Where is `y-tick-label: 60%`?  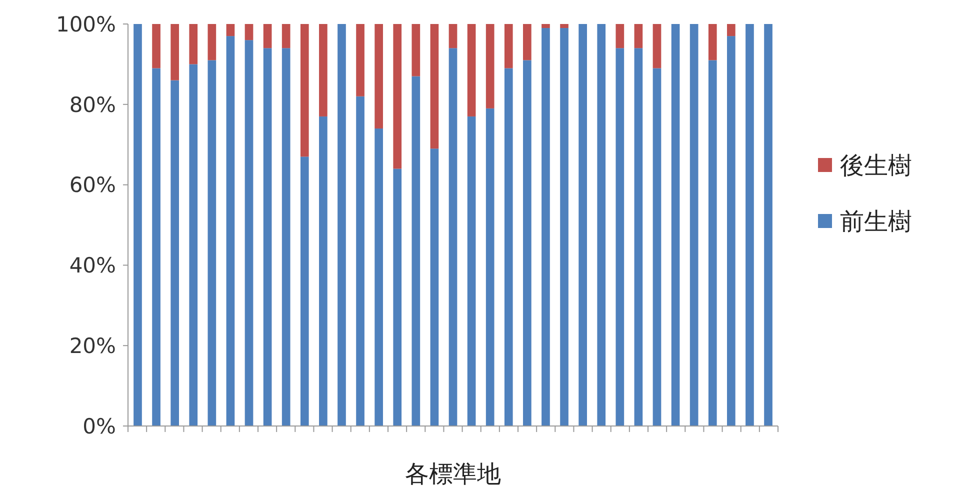
y-tick-label: 60% is located at coordinates (92, 185).